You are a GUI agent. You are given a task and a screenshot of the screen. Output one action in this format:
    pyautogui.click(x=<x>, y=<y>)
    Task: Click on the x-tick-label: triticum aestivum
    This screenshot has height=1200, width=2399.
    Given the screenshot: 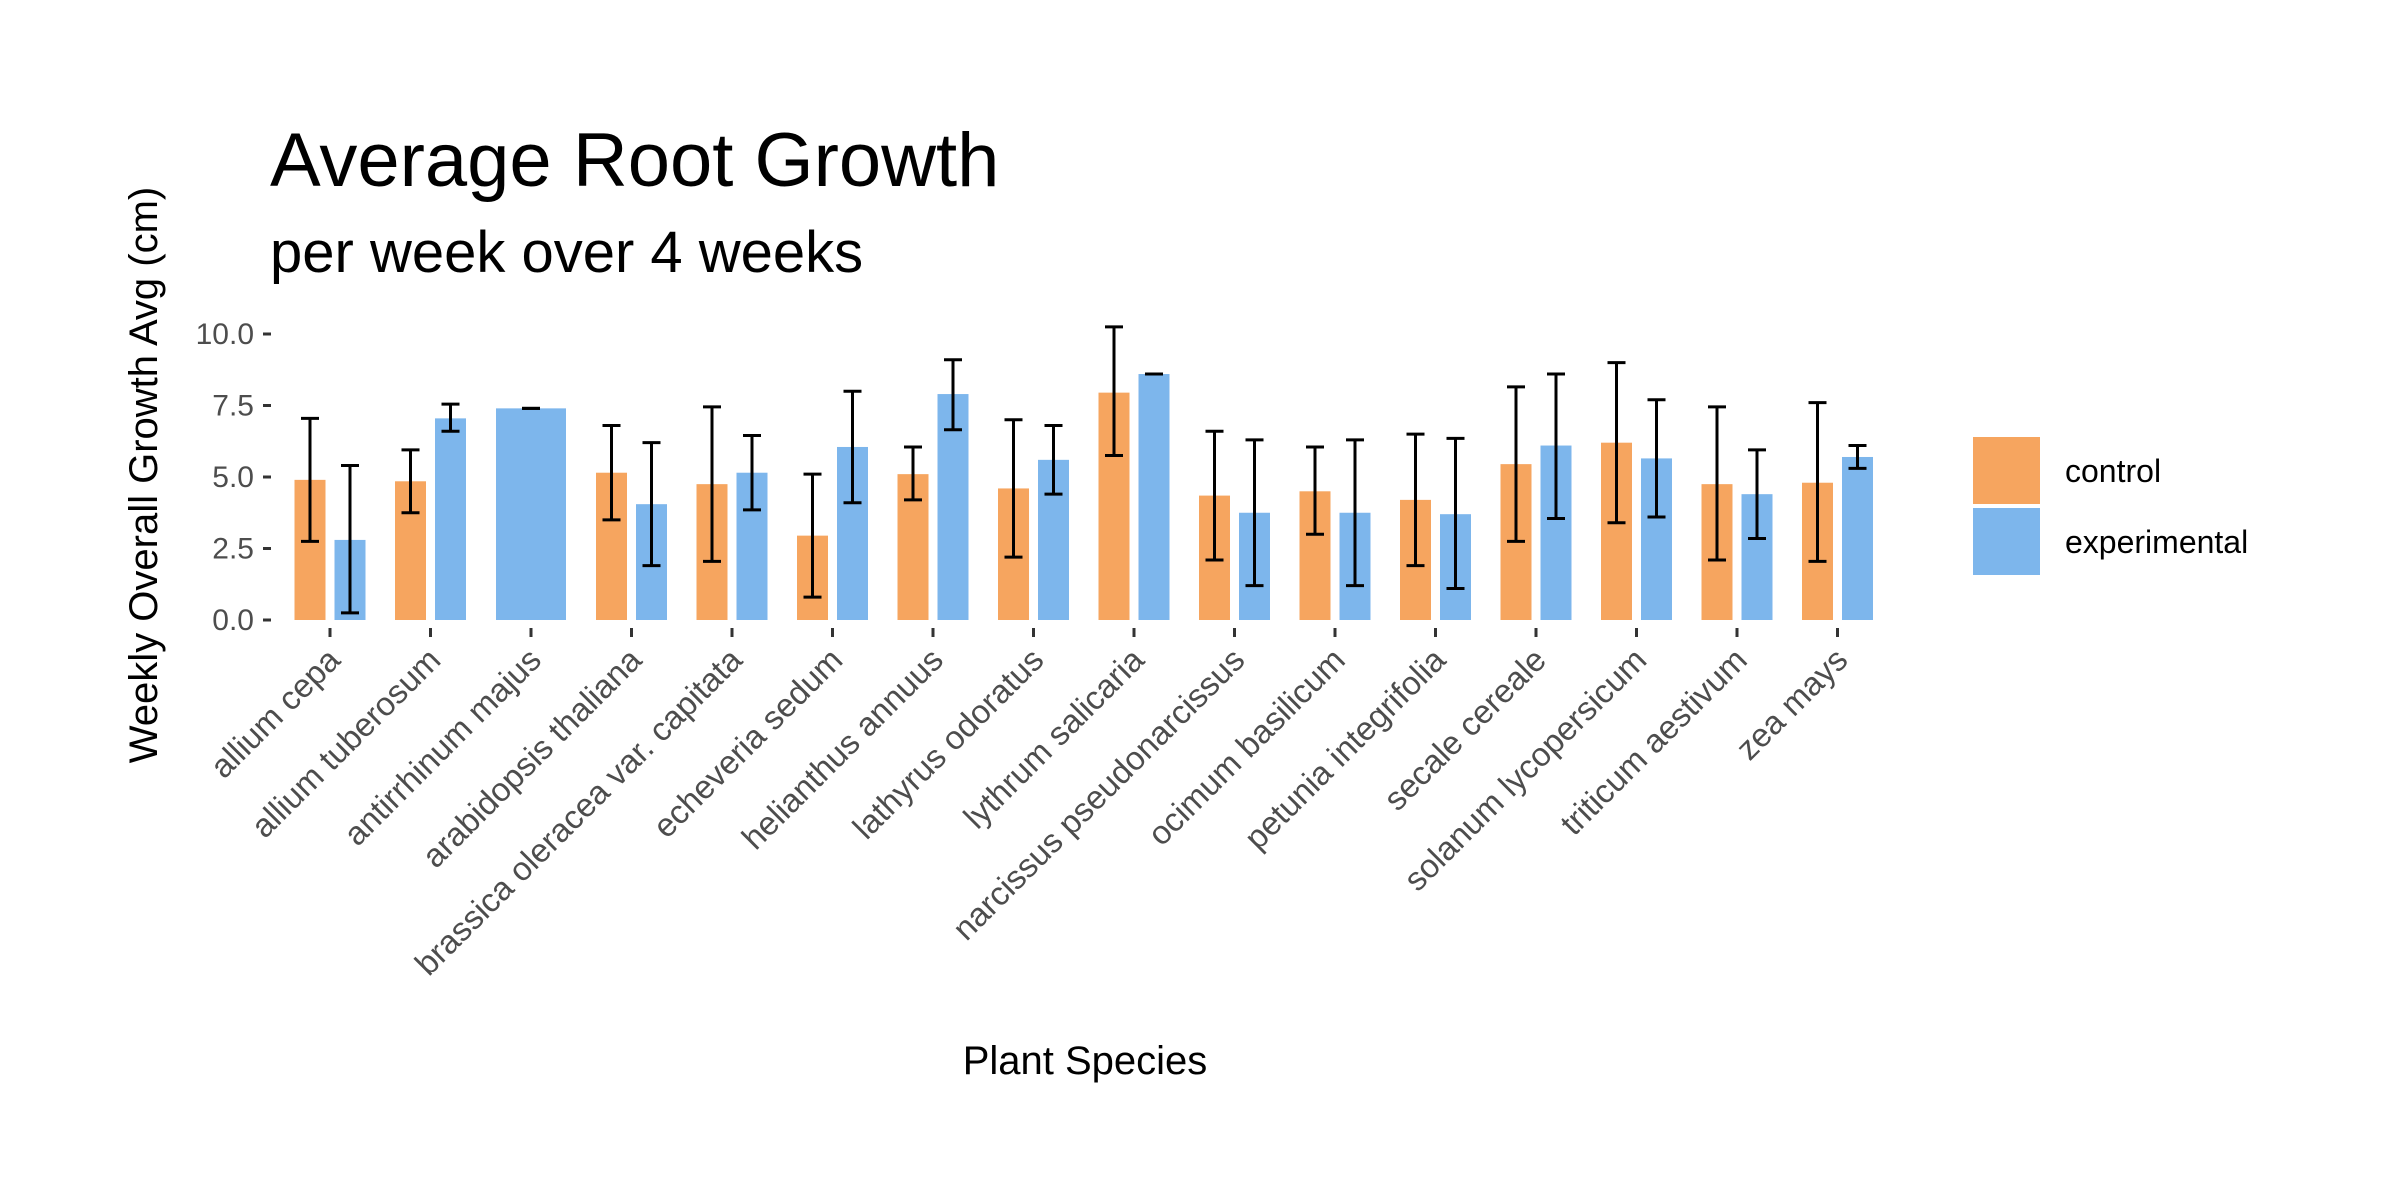 What is the action you would take?
    pyautogui.click(x=1653, y=741)
    